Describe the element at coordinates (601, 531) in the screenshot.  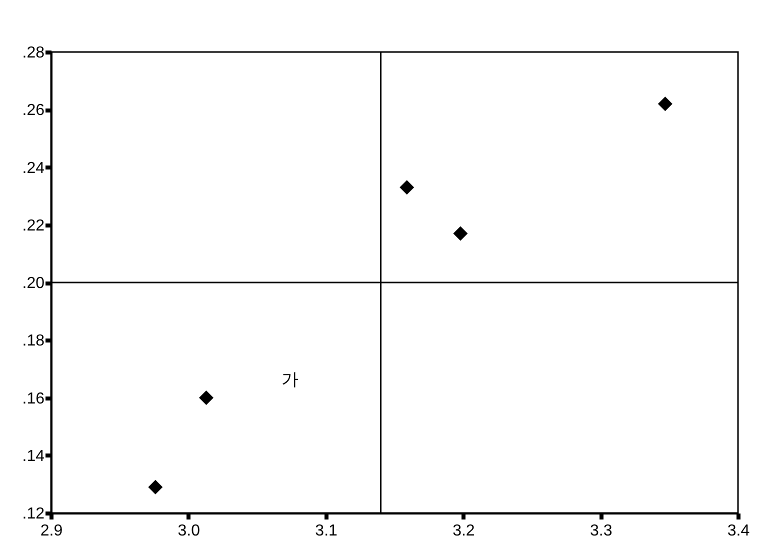
I see `x-tick-label: 3.3` at that location.